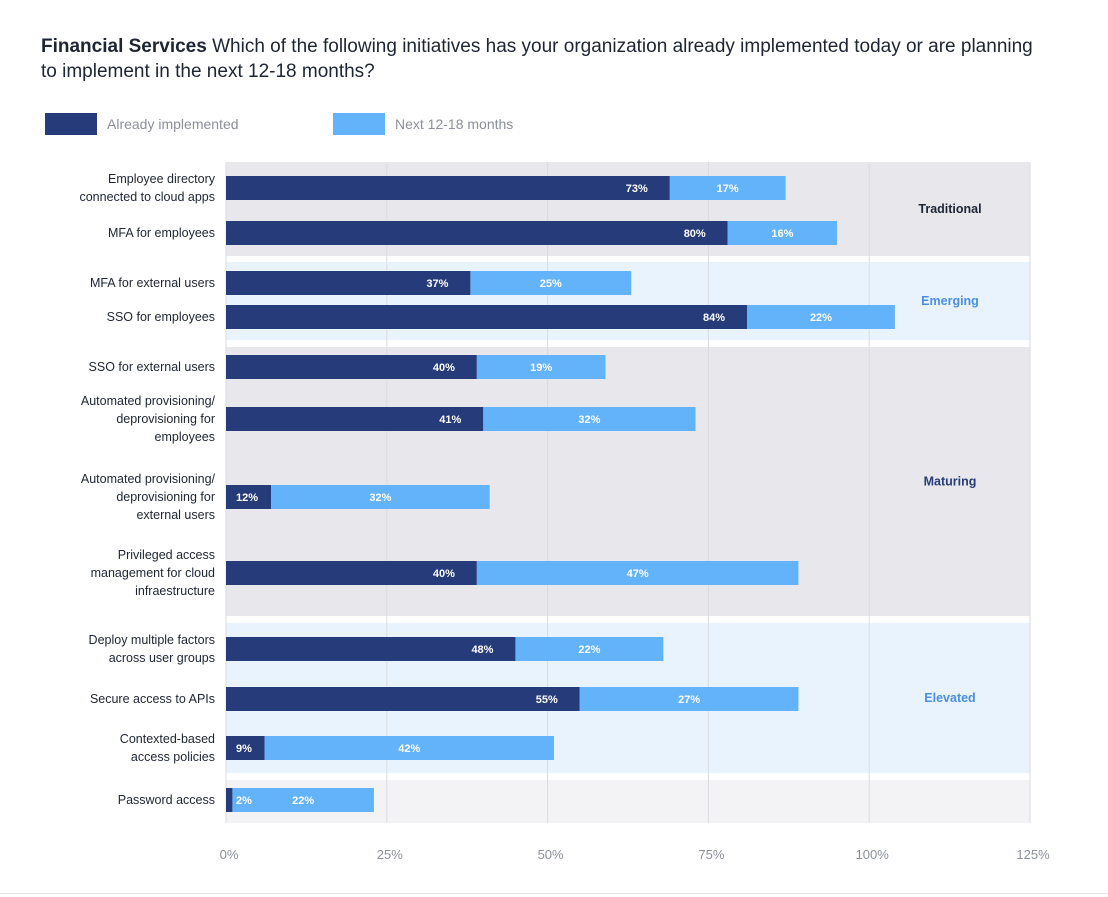  I want to click on data-label-planned-7: 47%, so click(638, 574).